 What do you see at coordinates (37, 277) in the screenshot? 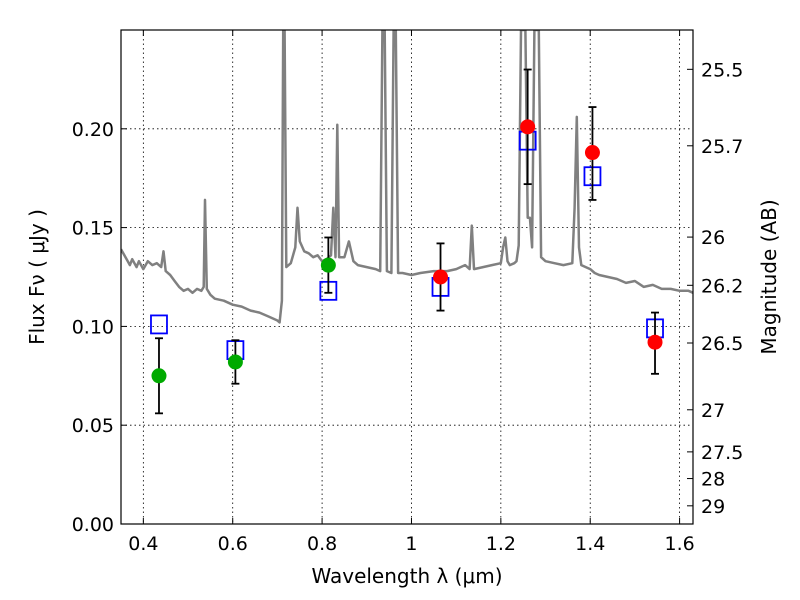
I see `y-axis-title: Flux Fν ( μJy )` at bounding box center [37, 277].